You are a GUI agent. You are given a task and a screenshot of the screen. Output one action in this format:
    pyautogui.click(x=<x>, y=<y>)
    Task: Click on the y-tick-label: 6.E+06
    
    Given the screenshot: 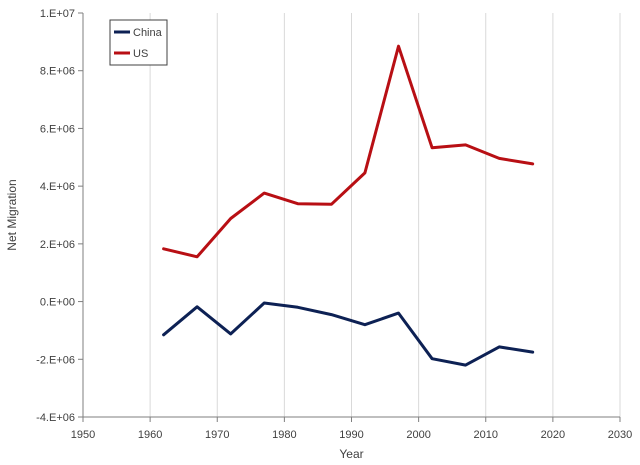 What is the action you would take?
    pyautogui.click(x=57, y=129)
    